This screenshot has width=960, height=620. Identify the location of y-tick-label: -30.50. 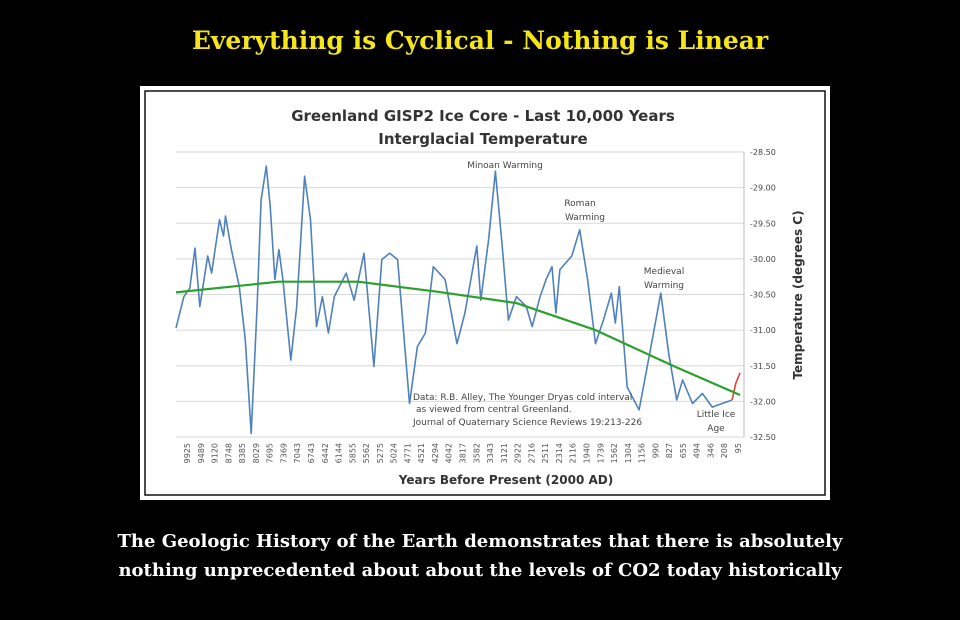
(763, 295).